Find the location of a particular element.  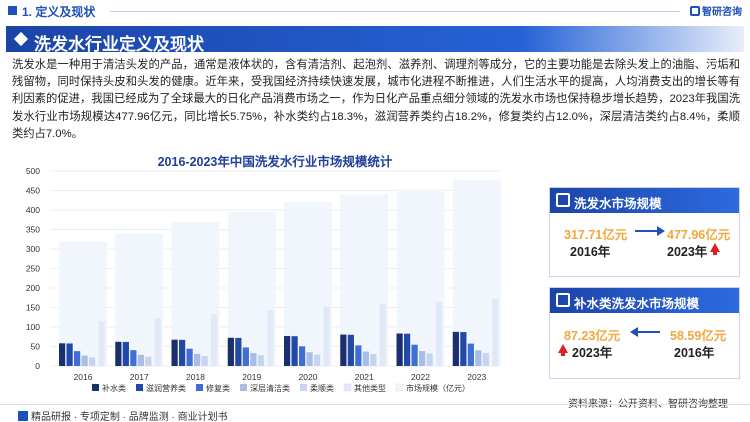

value-2023: 87.23亿元 is located at coordinates (592, 336).